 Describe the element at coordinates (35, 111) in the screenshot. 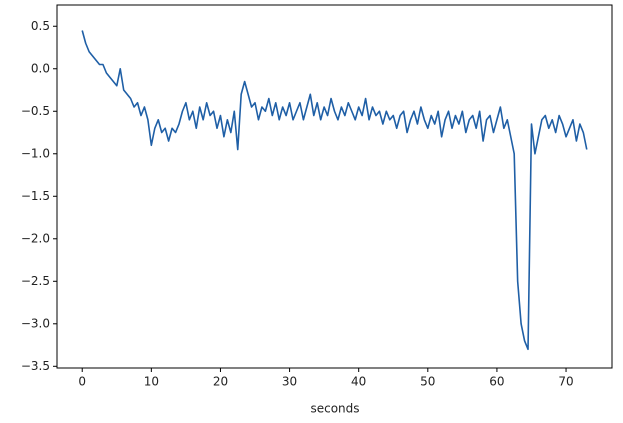

I see `y-tick-label: −0.5` at that location.